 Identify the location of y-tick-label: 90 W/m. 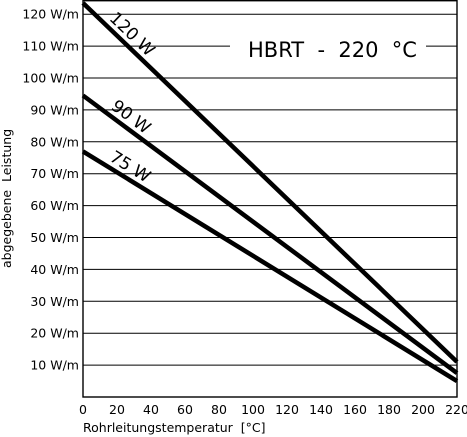
(54, 109).